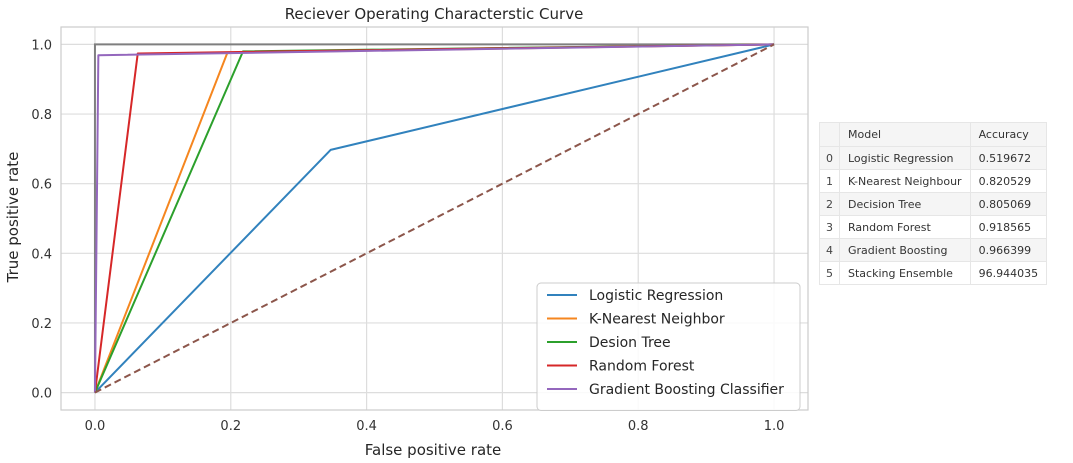  Describe the element at coordinates (630, 343) in the screenshot. I see `legend-label: Desion Tree` at that location.